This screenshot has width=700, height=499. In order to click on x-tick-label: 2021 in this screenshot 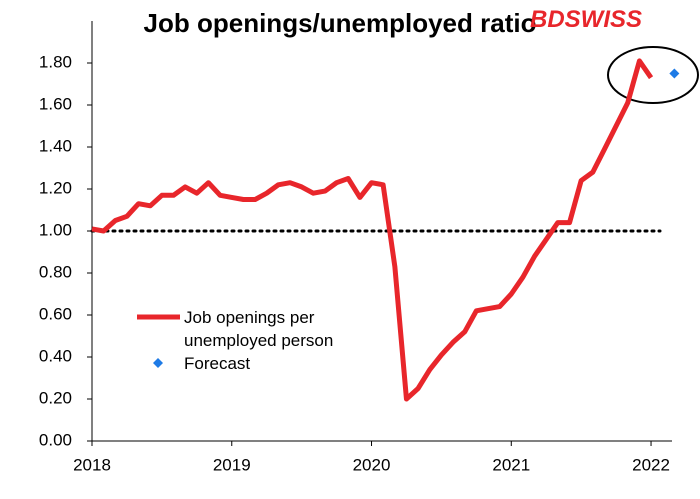, I will do `click(511, 464)`.